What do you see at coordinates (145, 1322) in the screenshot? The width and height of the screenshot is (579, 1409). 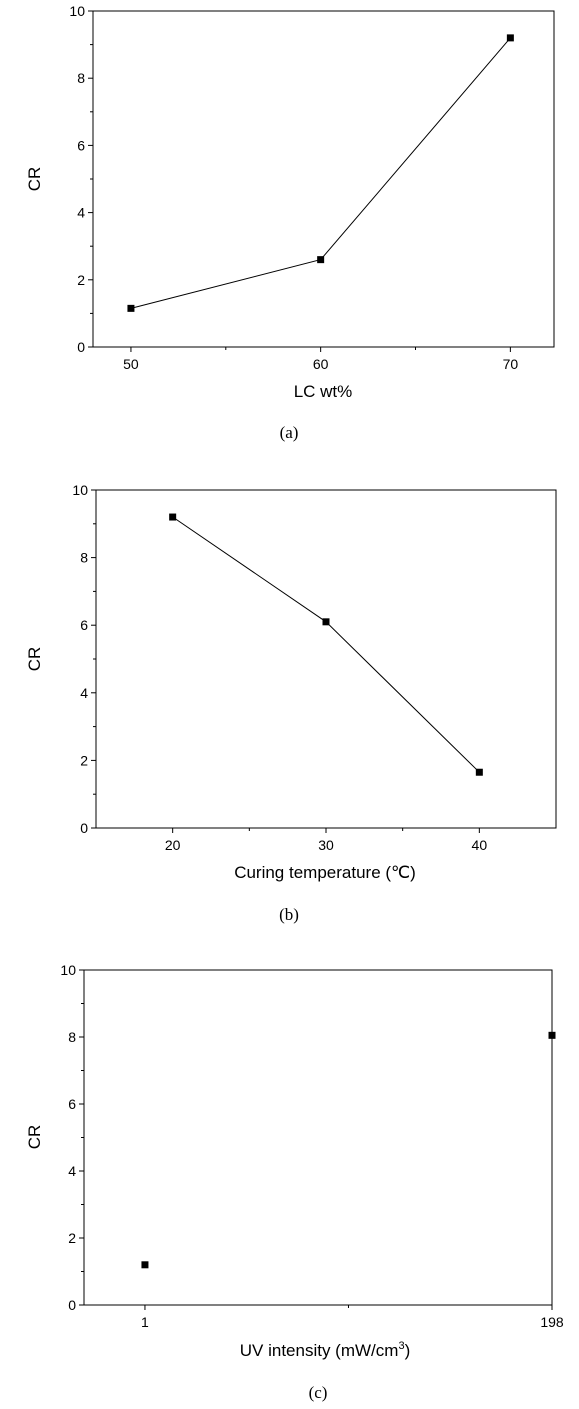 I see `x-tick-label: 1` at bounding box center [145, 1322].